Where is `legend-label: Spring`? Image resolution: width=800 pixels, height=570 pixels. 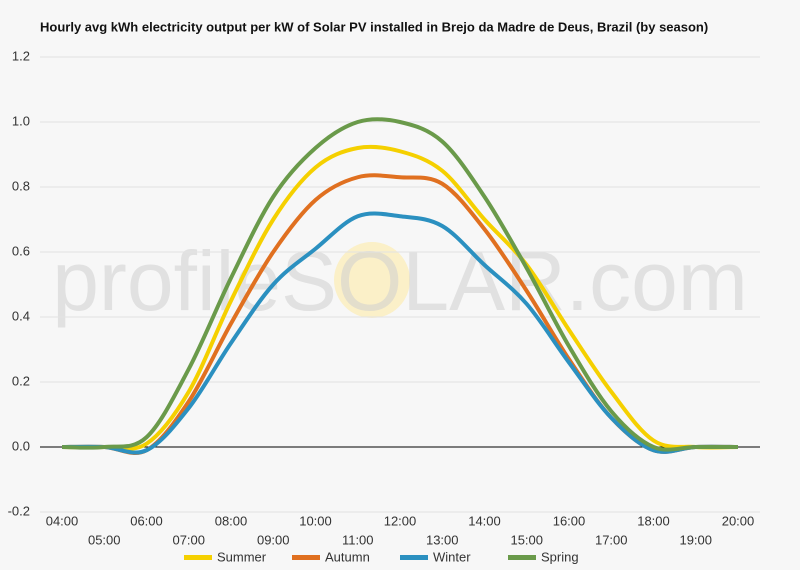
legend-label: Spring is located at coordinates (560, 556).